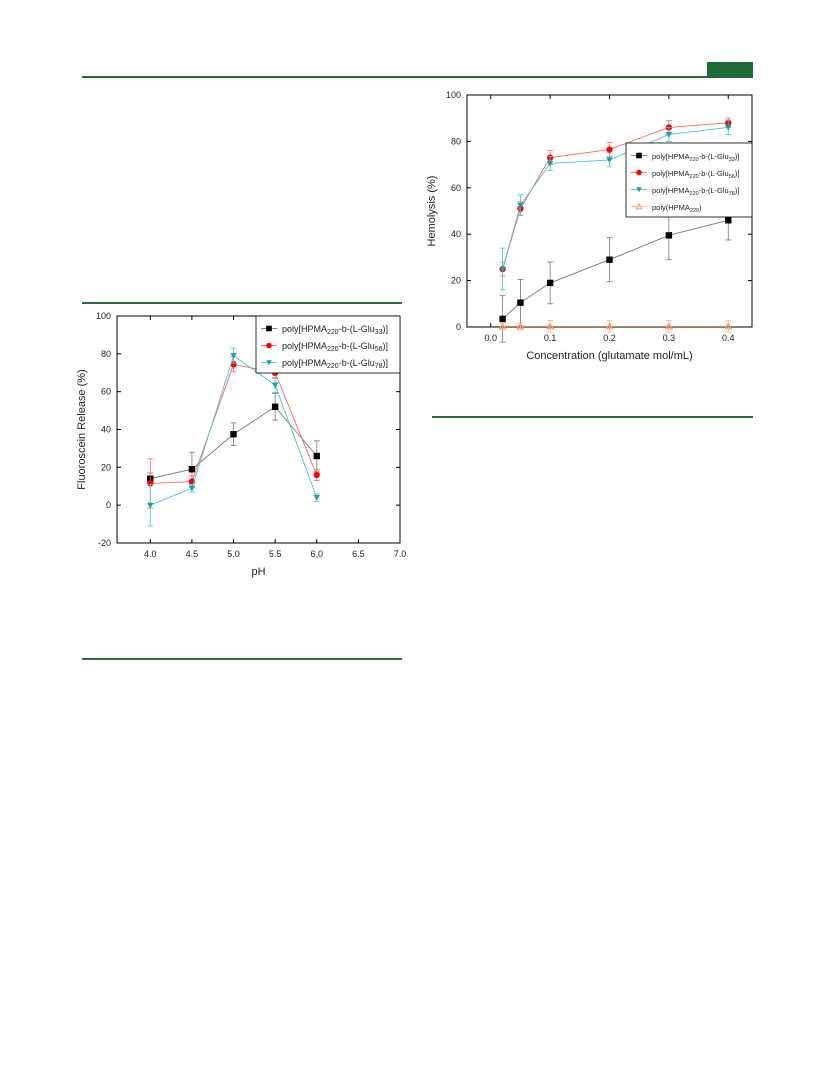 This screenshot has width=833, height=1091. Describe the element at coordinates (669, 338) in the screenshot. I see `hemo-xtick-label: 0.3` at that location.